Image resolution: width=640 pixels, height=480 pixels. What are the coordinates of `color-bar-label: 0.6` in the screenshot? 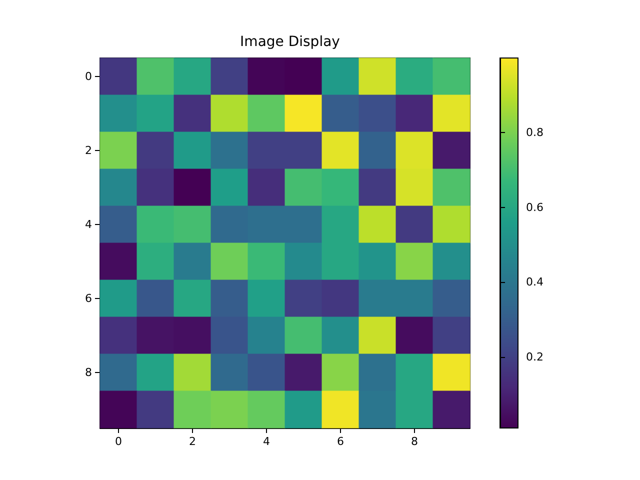 It's located at (535, 207).